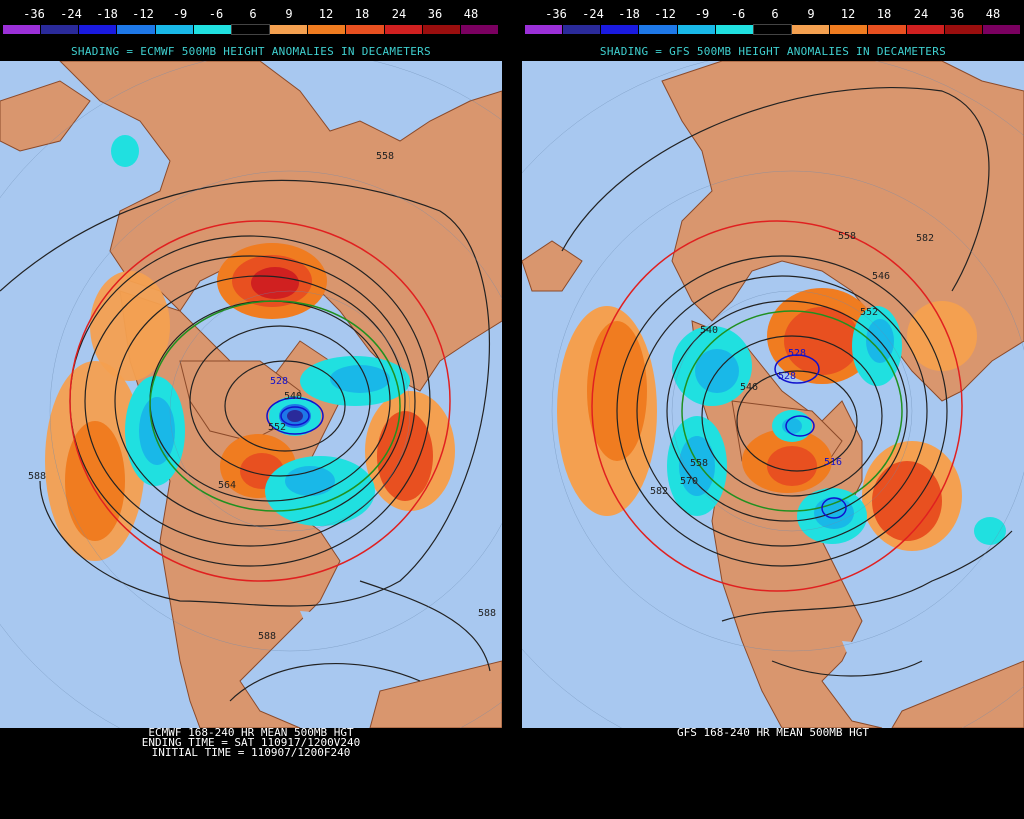 The image size is (1024, 819). What do you see at coordinates (227, 485) in the screenshot?
I see `contour-label: 564` at bounding box center [227, 485].